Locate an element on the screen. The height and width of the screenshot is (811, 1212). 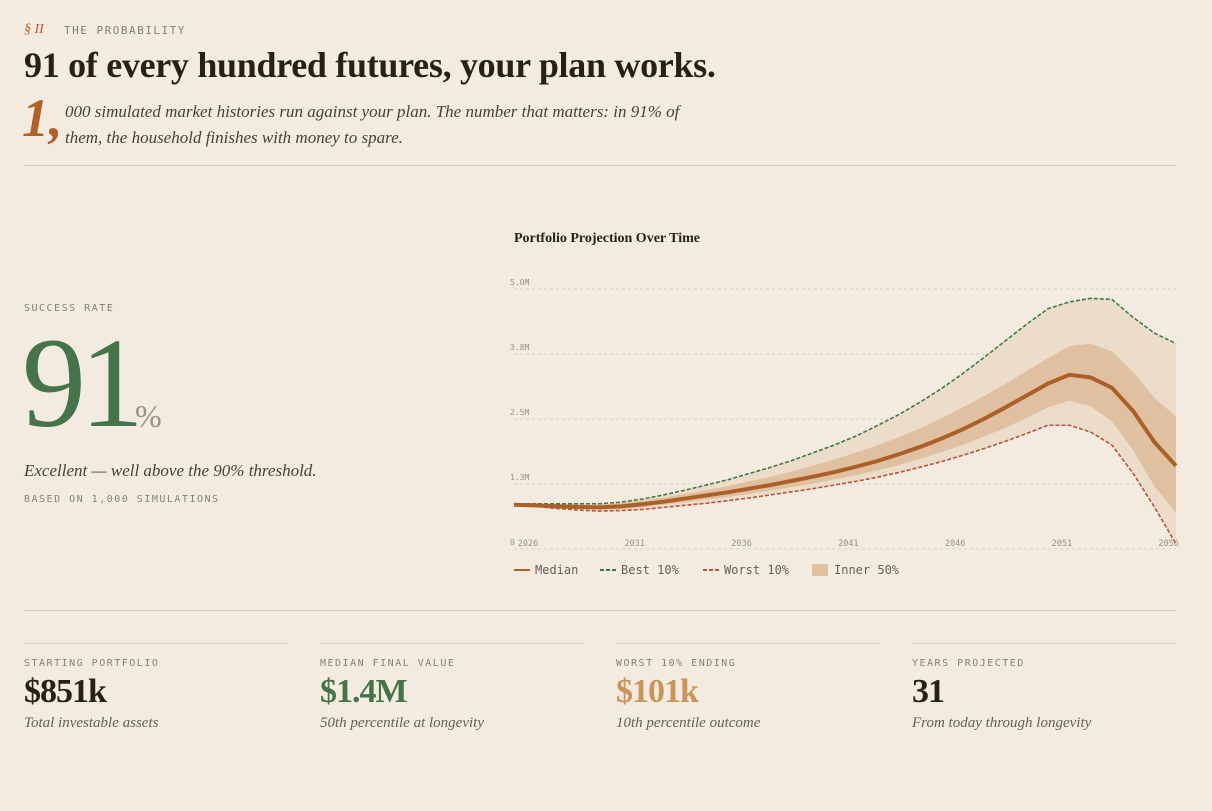
y-tick-label: 5.0M is located at coordinates (519, 282).